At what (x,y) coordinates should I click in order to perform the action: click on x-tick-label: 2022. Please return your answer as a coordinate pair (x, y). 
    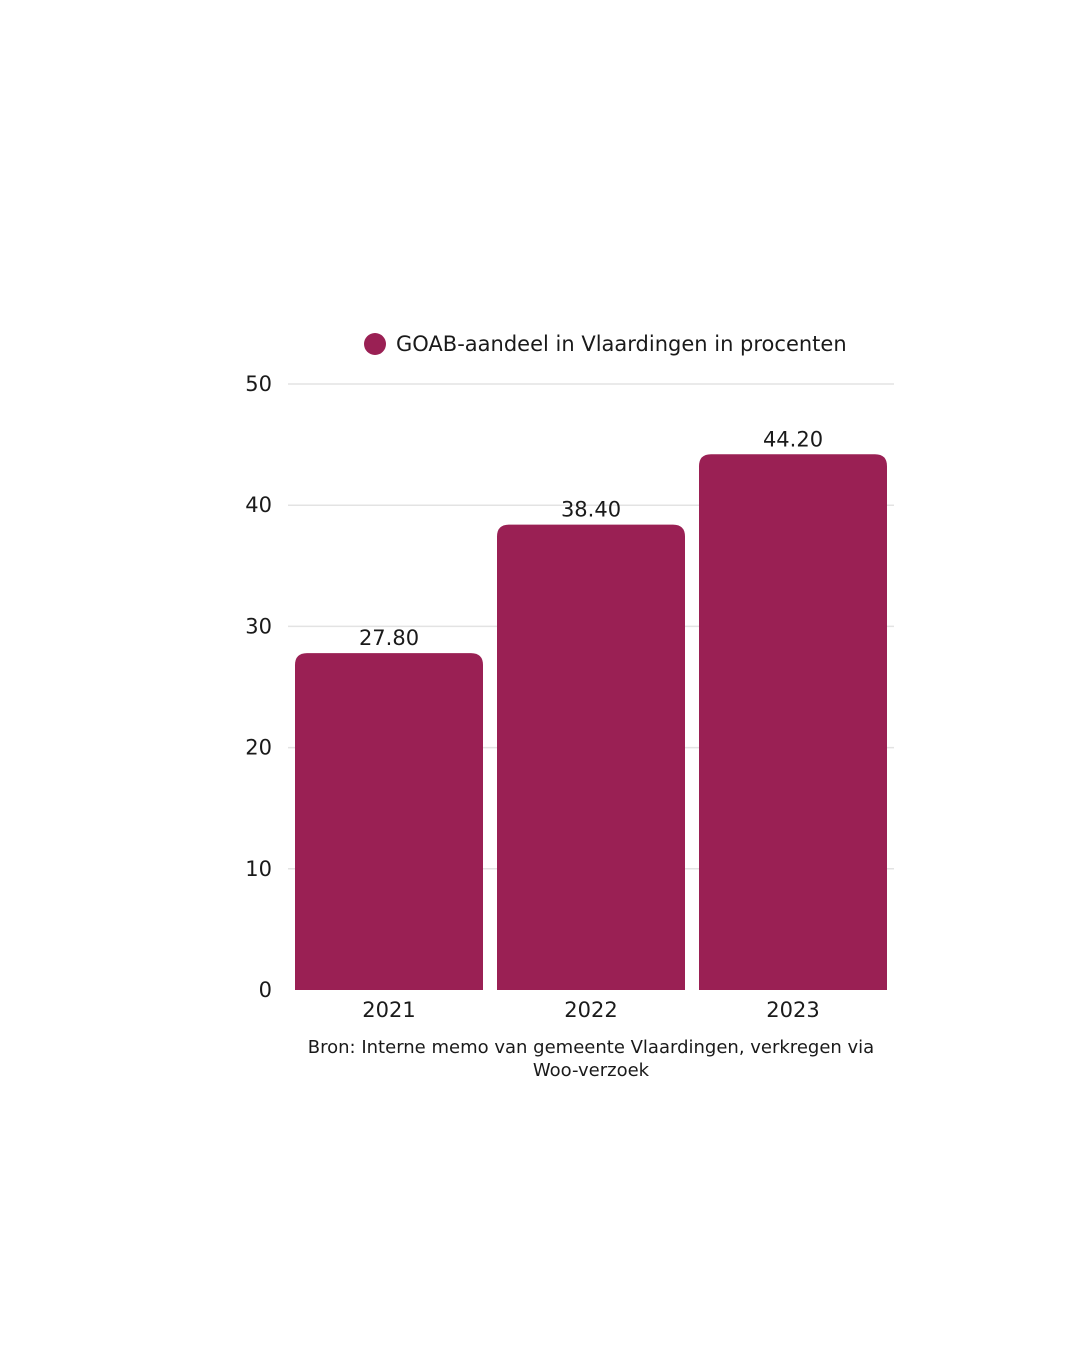
    Looking at the image, I should click on (590, 1010).